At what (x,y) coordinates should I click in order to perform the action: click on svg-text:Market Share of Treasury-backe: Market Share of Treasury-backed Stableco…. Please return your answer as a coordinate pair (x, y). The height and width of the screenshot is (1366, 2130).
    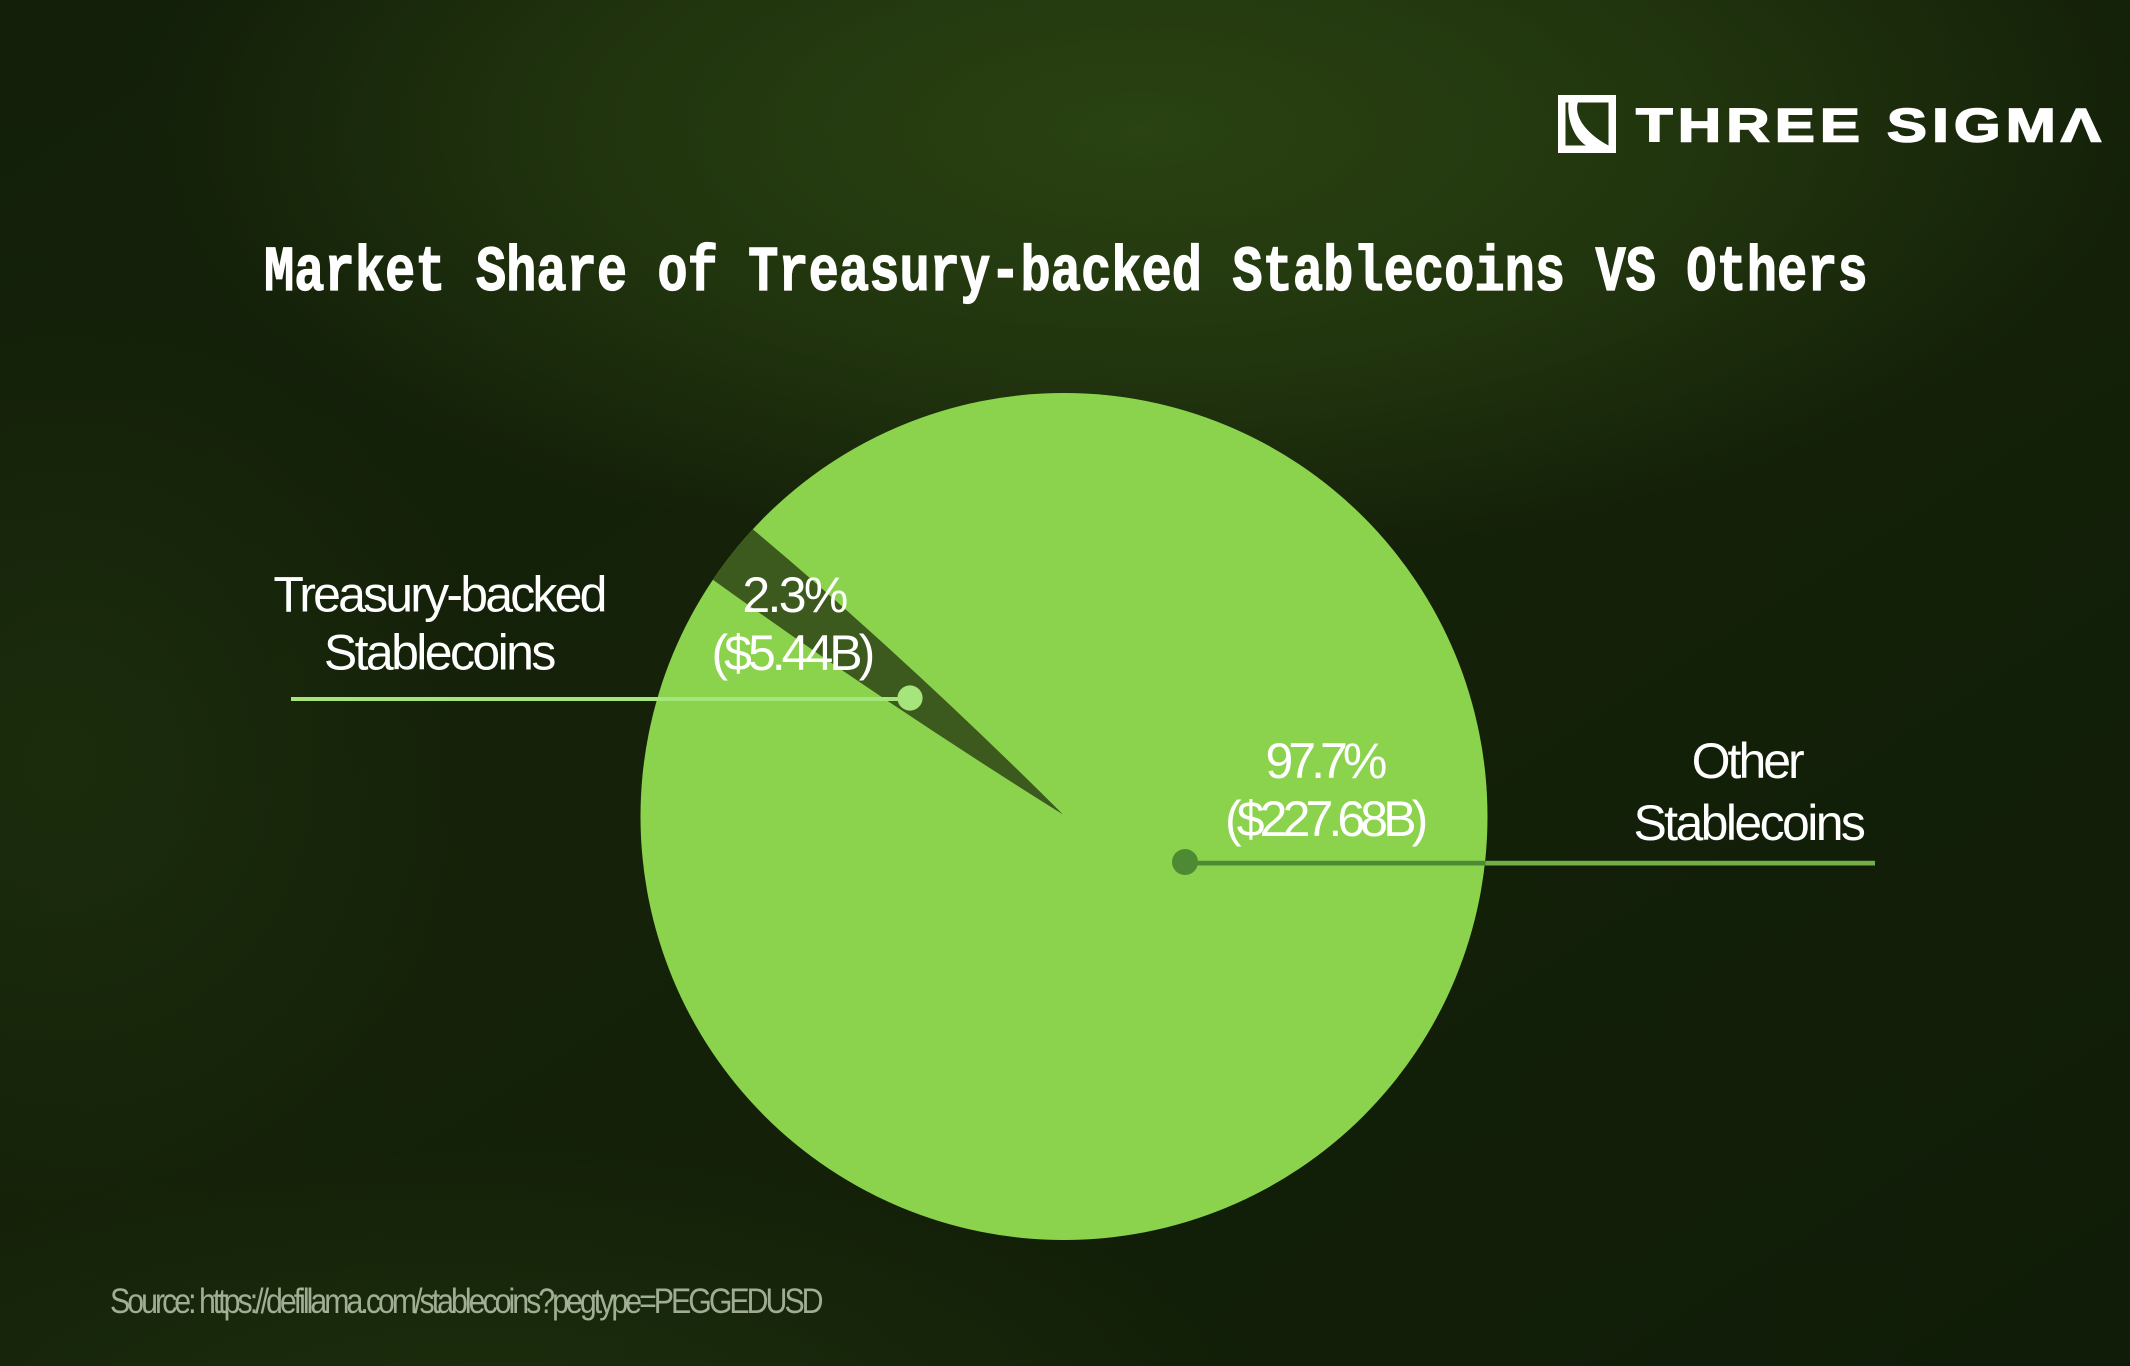
    Looking at the image, I should click on (1066, 274).